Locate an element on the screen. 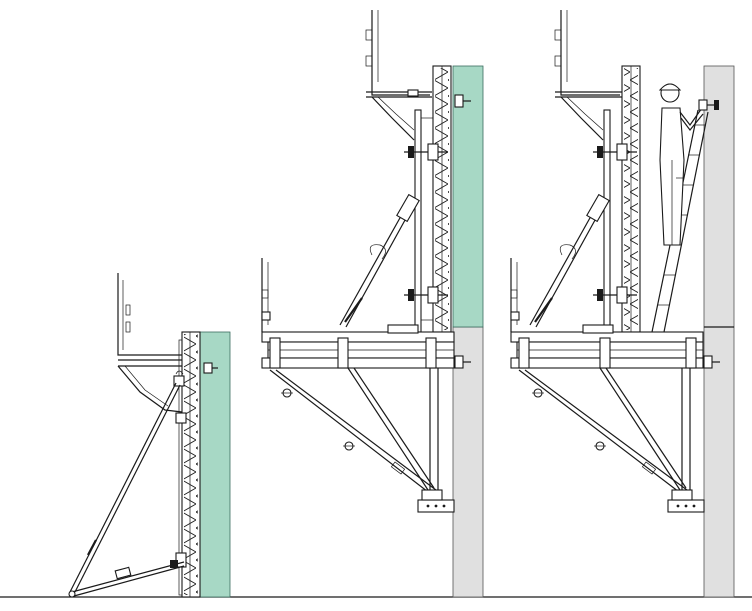 Image resolution: width=752 pixels, height=611 pixels. anchor-brackets is located at coordinates (194, 465).